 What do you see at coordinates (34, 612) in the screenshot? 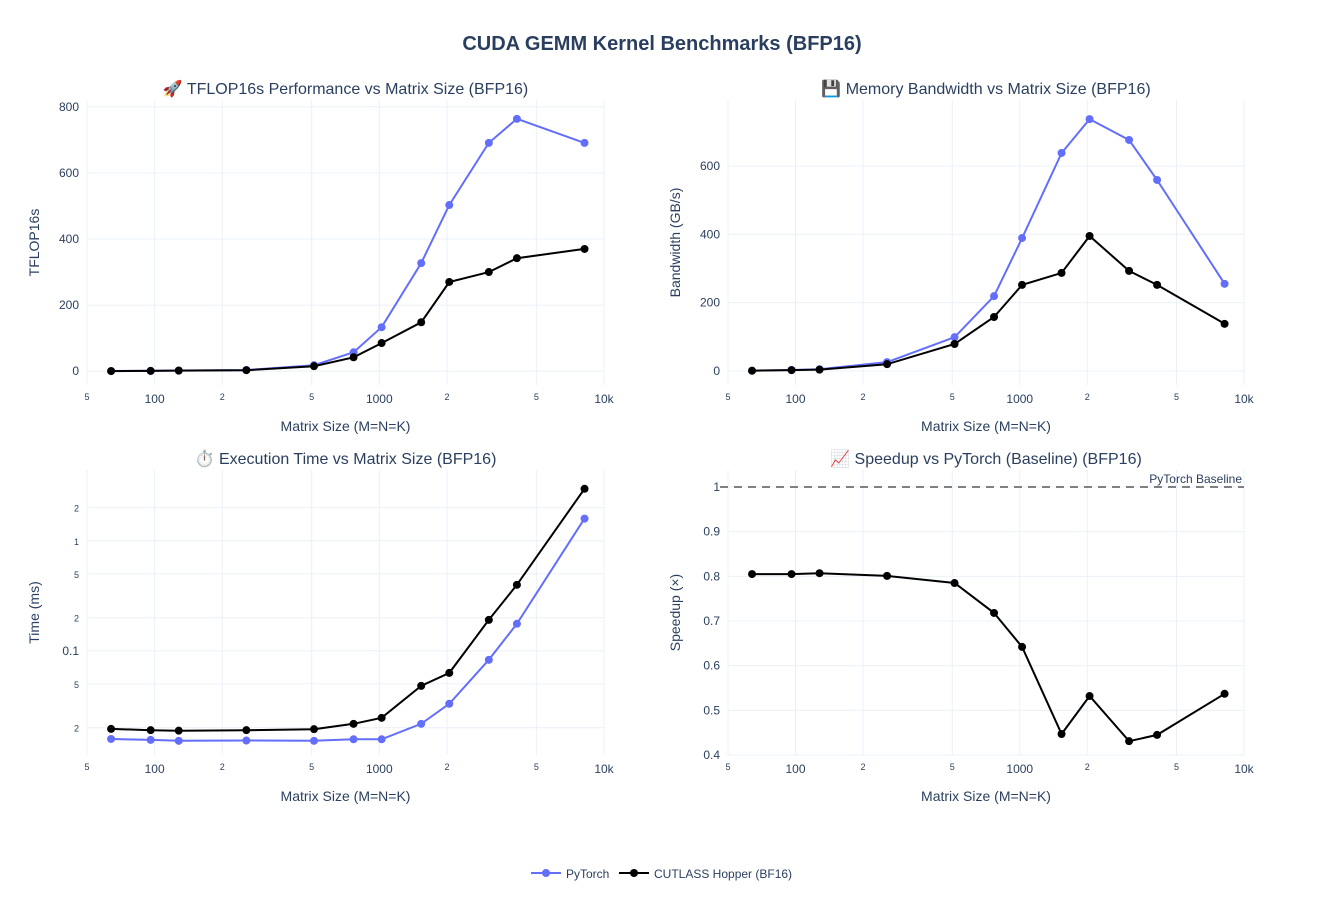
I see `y-axis-title: Time (ms)` at bounding box center [34, 612].